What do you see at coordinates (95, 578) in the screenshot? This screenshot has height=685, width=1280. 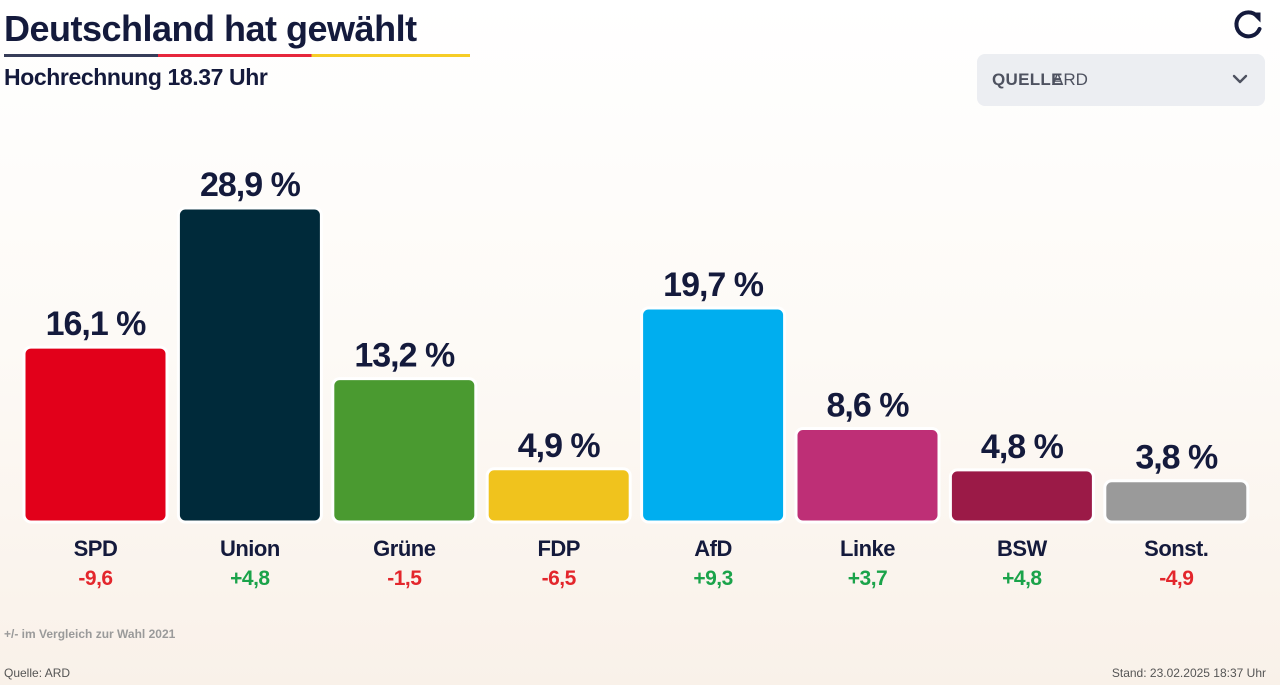 I see `change-label-spd: -9,6` at bounding box center [95, 578].